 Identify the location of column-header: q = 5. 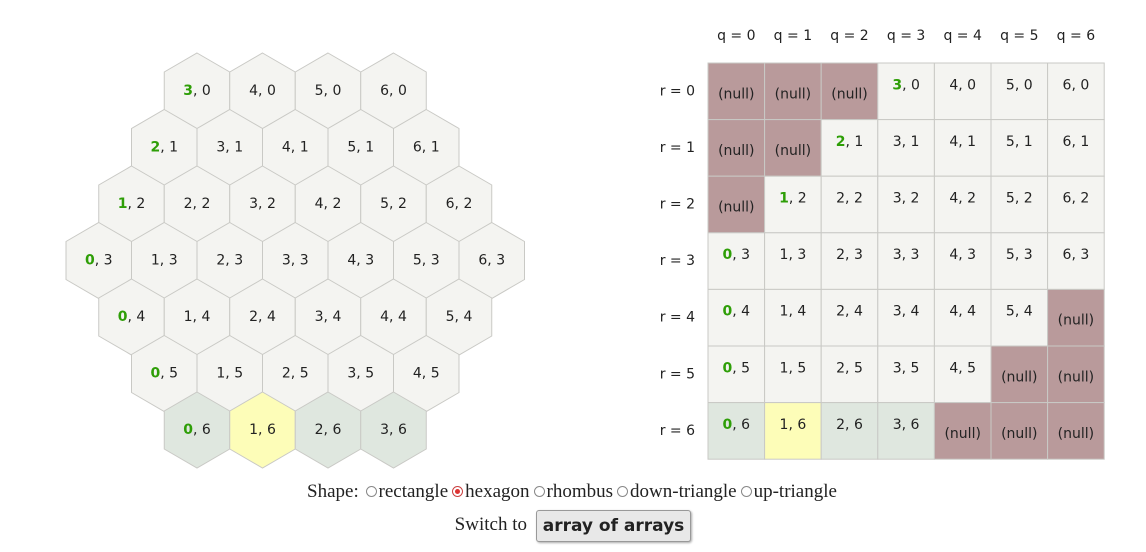
(1019, 36).